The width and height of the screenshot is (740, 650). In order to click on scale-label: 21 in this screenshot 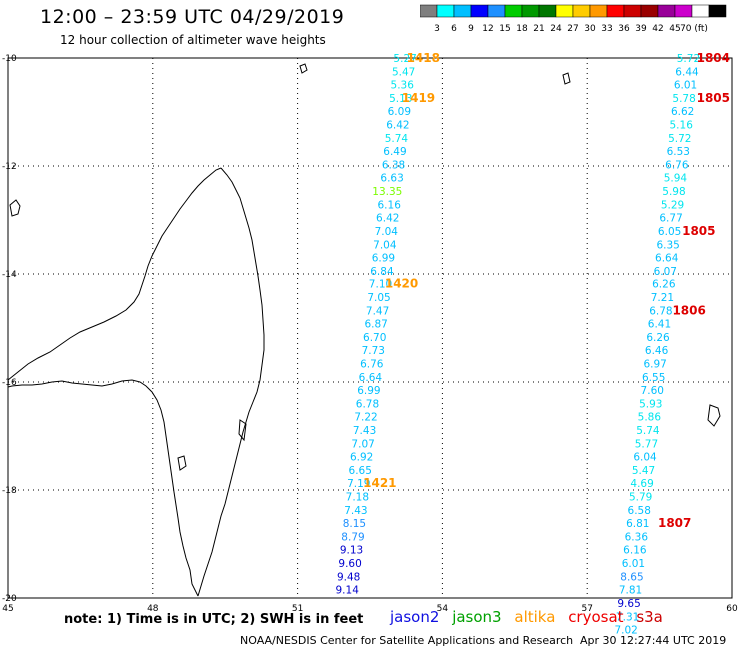, I will do `click(538, 29)`.